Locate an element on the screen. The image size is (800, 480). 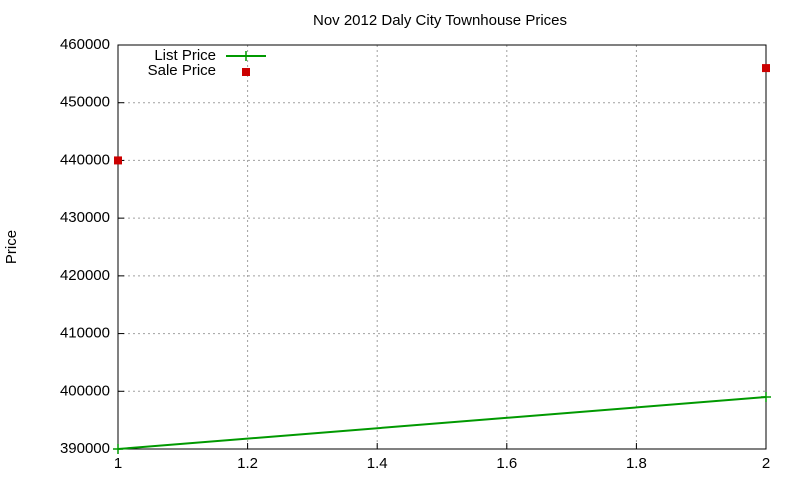
legend-label: List Price is located at coordinates (185, 55).